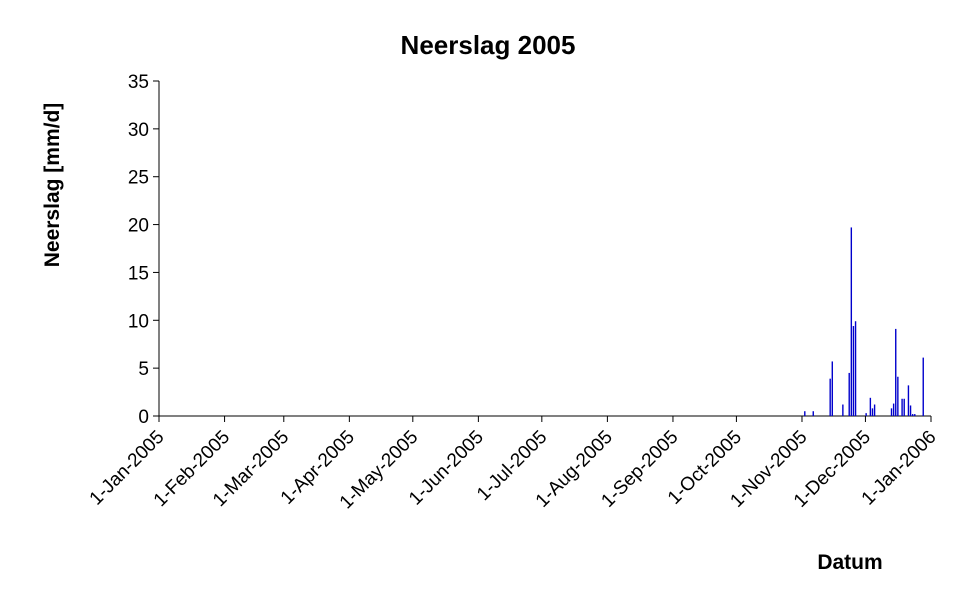 This screenshot has height=600, width=977. What do you see at coordinates (138, 273) in the screenshot?
I see `y-tick-label: 15` at bounding box center [138, 273].